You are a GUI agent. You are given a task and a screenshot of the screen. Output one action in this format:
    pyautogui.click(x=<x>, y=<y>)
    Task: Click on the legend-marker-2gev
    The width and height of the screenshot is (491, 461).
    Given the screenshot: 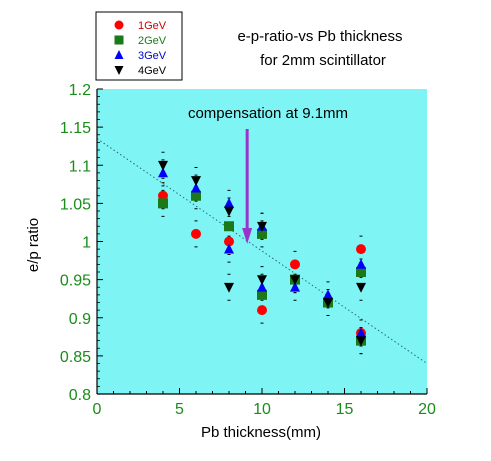 What is the action you would take?
    pyautogui.click(x=119, y=40)
    